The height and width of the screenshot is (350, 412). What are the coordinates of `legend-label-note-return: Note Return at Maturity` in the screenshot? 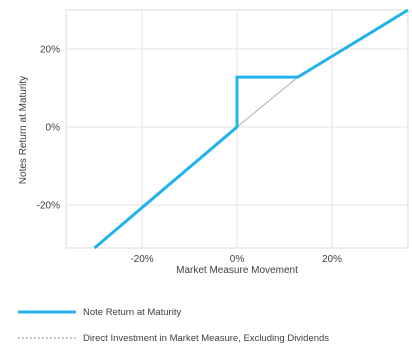 It's located at (132, 312).